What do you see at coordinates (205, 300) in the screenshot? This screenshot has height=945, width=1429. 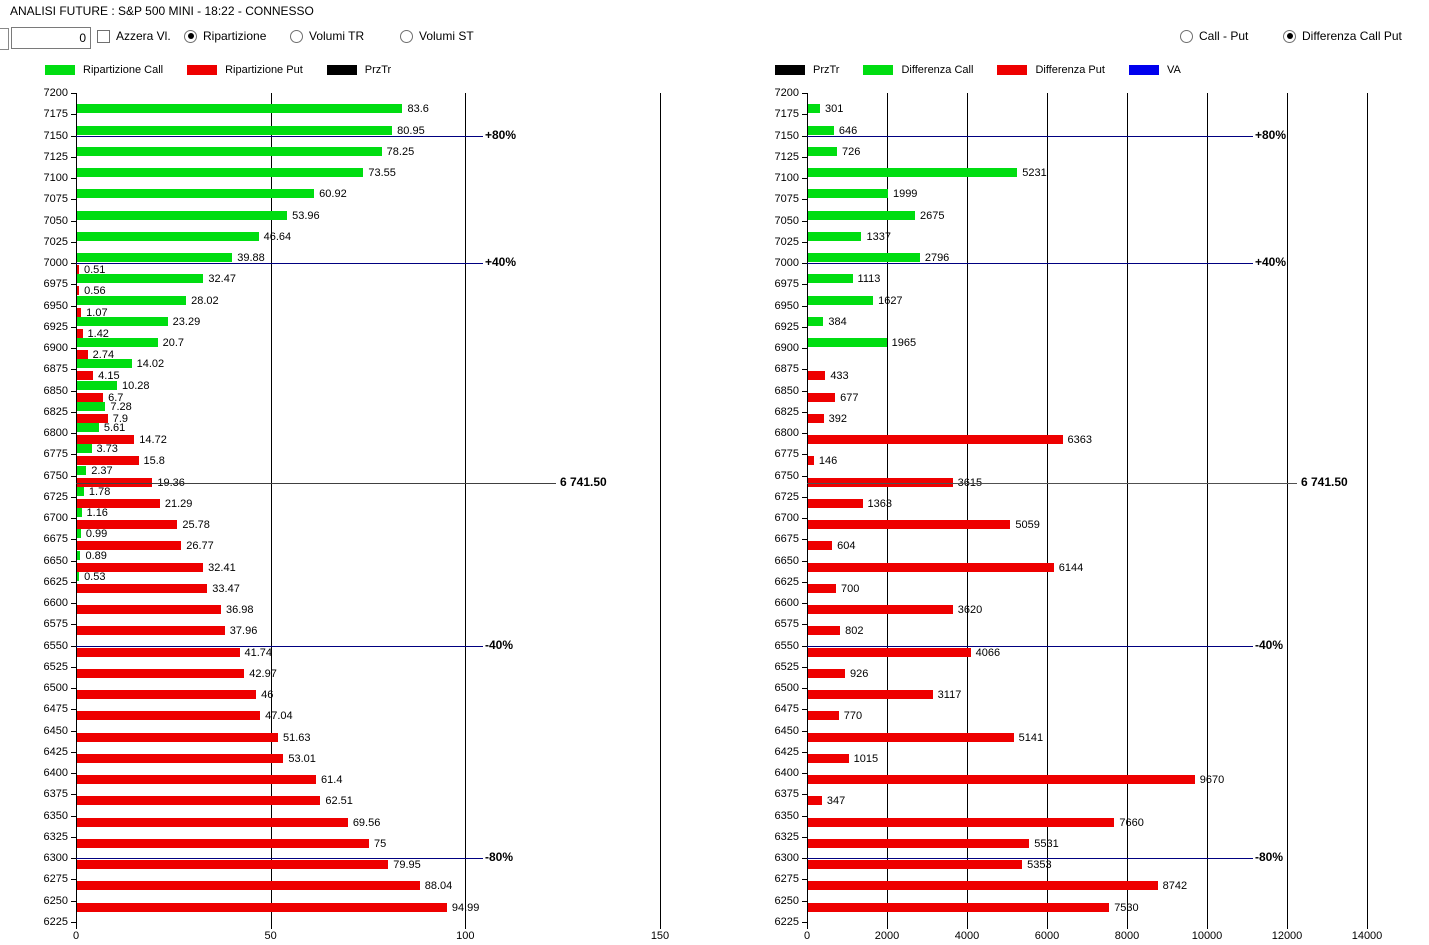 I see `bar-value-label: 28.02` at bounding box center [205, 300].